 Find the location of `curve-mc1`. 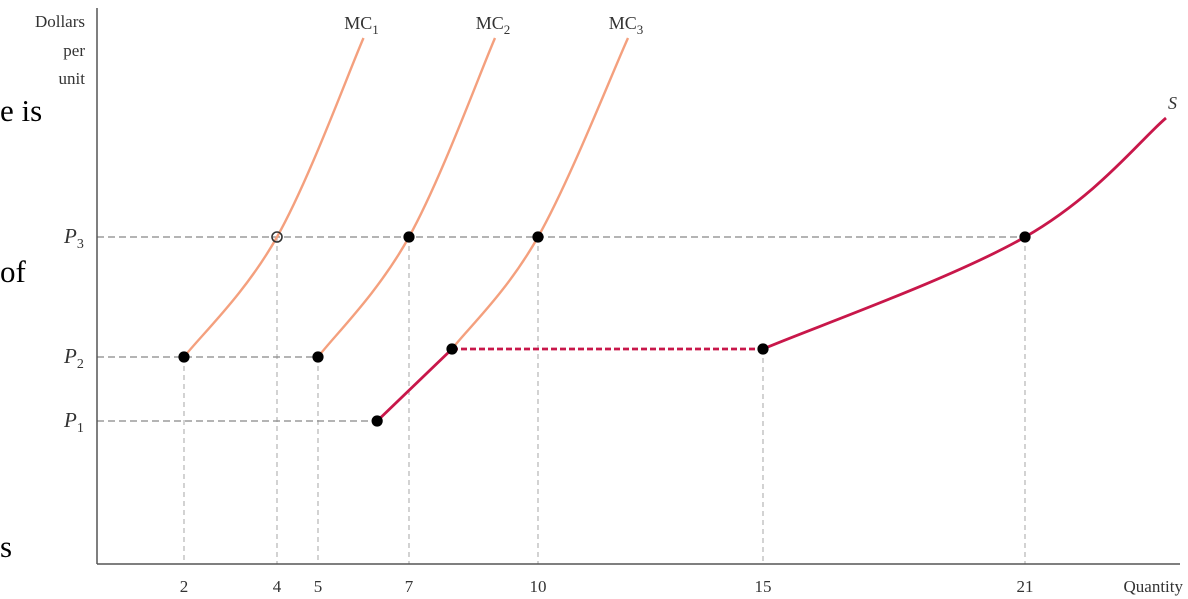

curve-mc1 is located at coordinates (274, 197).